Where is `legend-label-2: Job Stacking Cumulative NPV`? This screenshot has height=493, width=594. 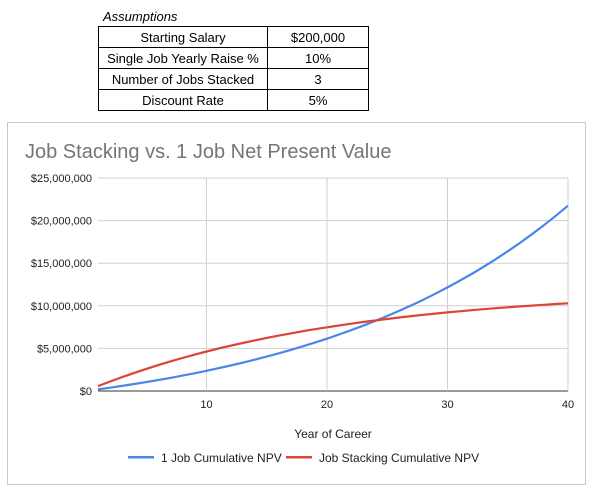 legend-label-2: Job Stacking Cumulative NPV is located at coordinates (399, 458).